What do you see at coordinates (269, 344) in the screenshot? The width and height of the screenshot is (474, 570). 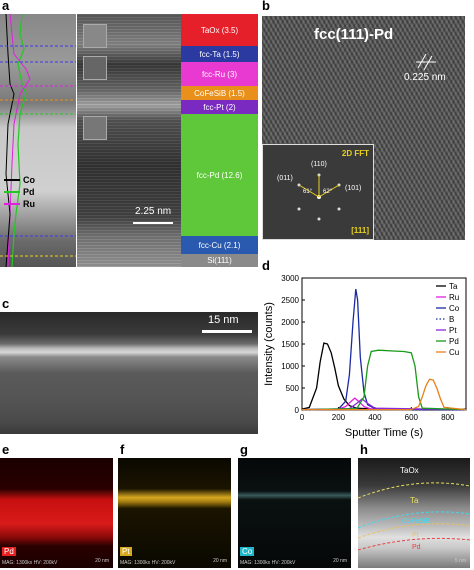 I see `y-axis-label: Intensity (counts)` at bounding box center [269, 344].